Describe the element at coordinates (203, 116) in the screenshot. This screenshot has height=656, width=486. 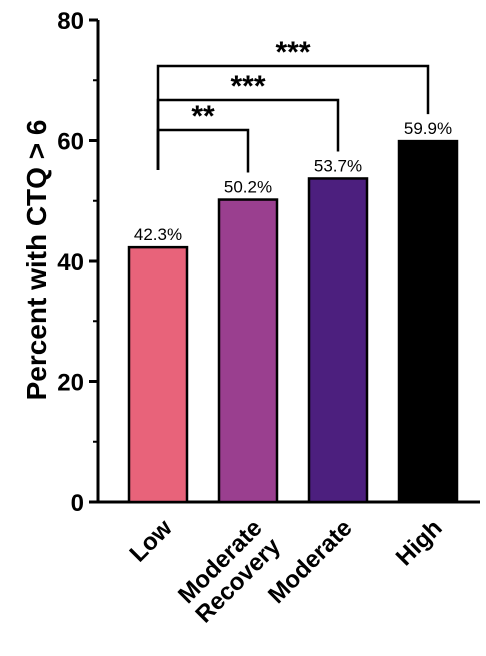
I see `significance-label: **` at that location.